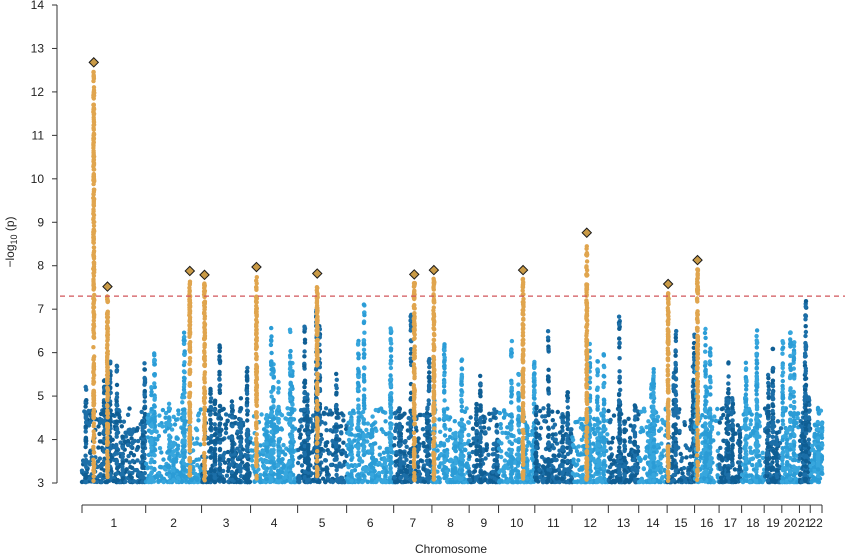 The height and width of the screenshot is (553, 850). I want to click on chromosome-1-points, so click(113, 422).